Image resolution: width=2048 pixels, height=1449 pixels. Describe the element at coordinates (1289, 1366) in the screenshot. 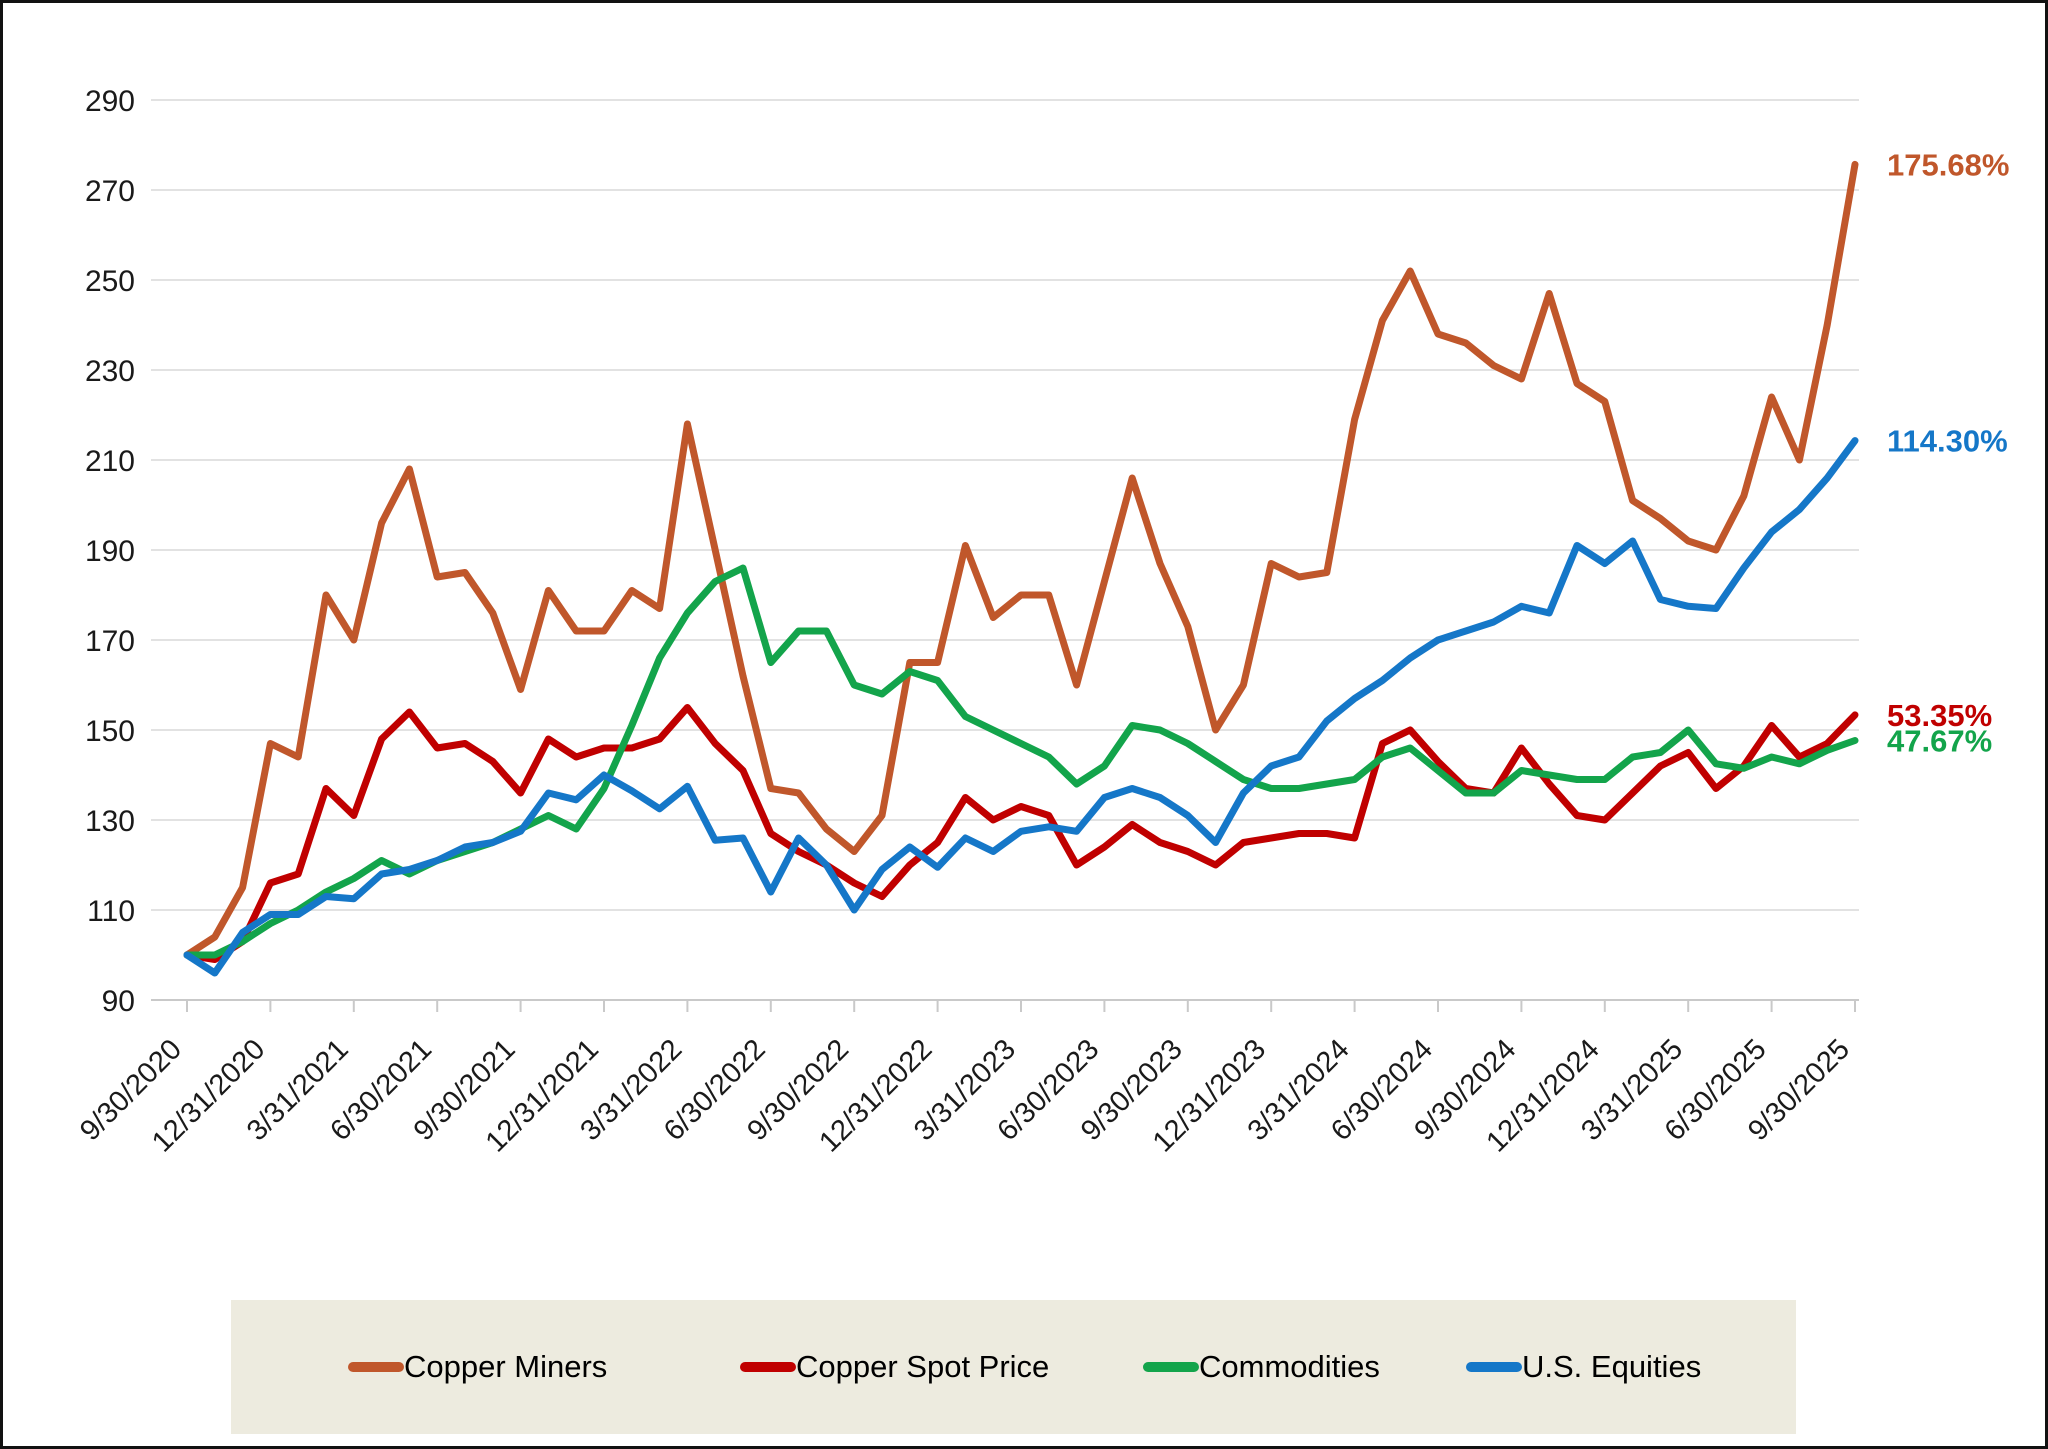

I see `legend-label-commodities: Commodities` at that location.